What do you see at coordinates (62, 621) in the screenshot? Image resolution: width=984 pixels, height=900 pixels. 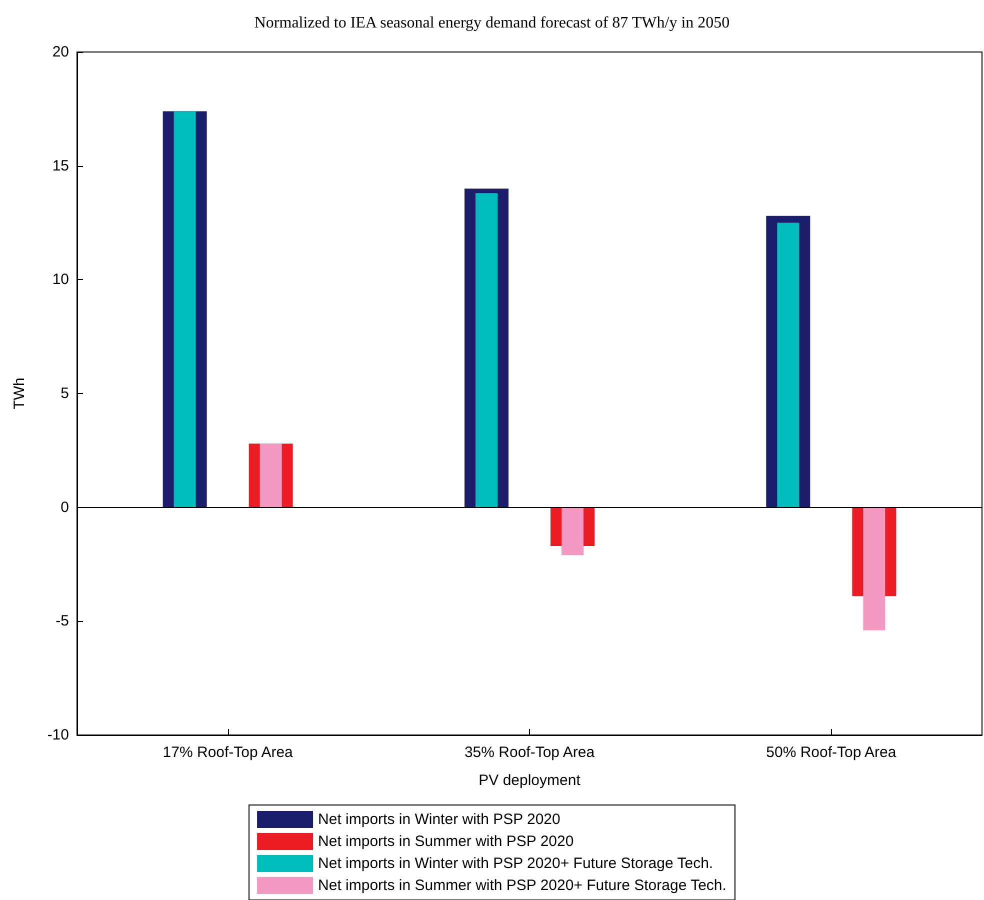 I see `y-tick-label: -5` at bounding box center [62, 621].